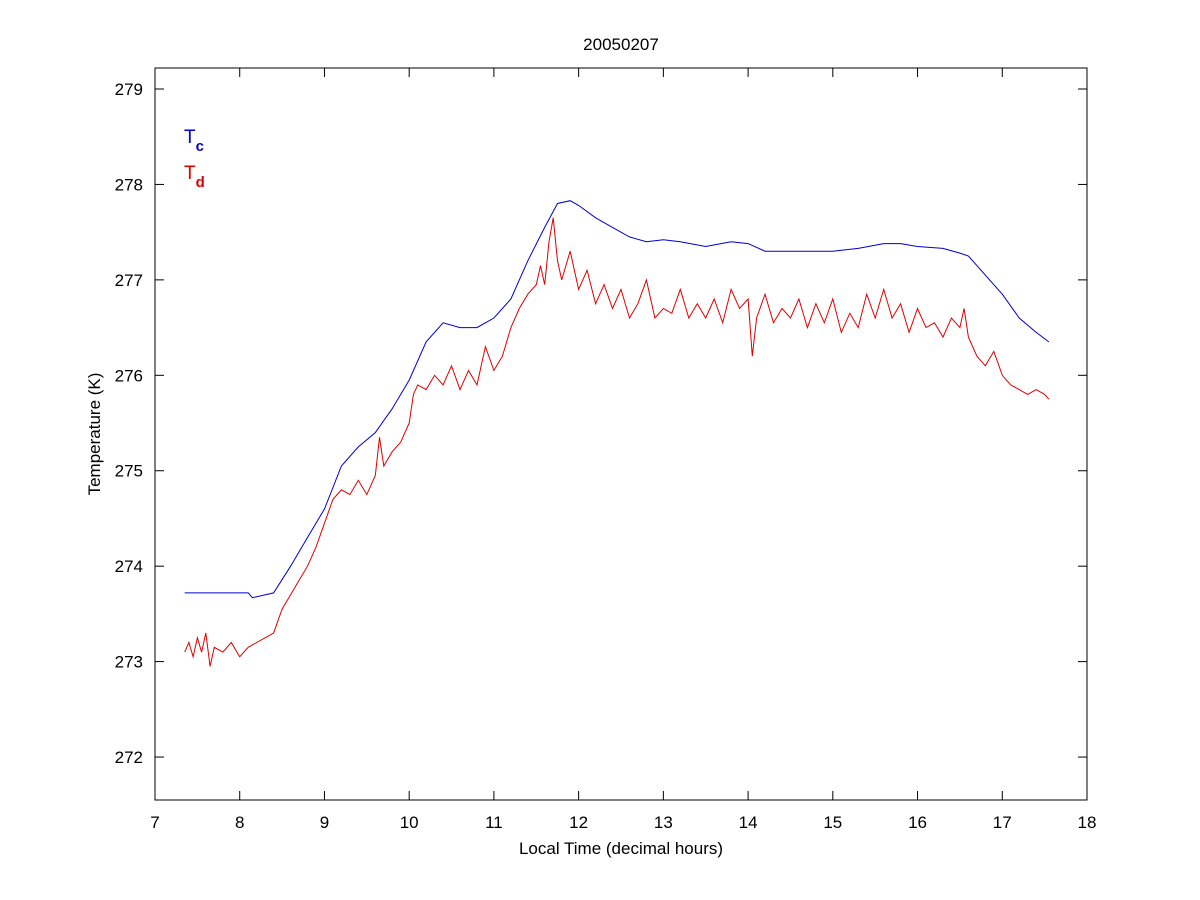 The image size is (1200, 900). Describe the element at coordinates (1002, 822) in the screenshot. I see `x-tick-label: 17` at that location.